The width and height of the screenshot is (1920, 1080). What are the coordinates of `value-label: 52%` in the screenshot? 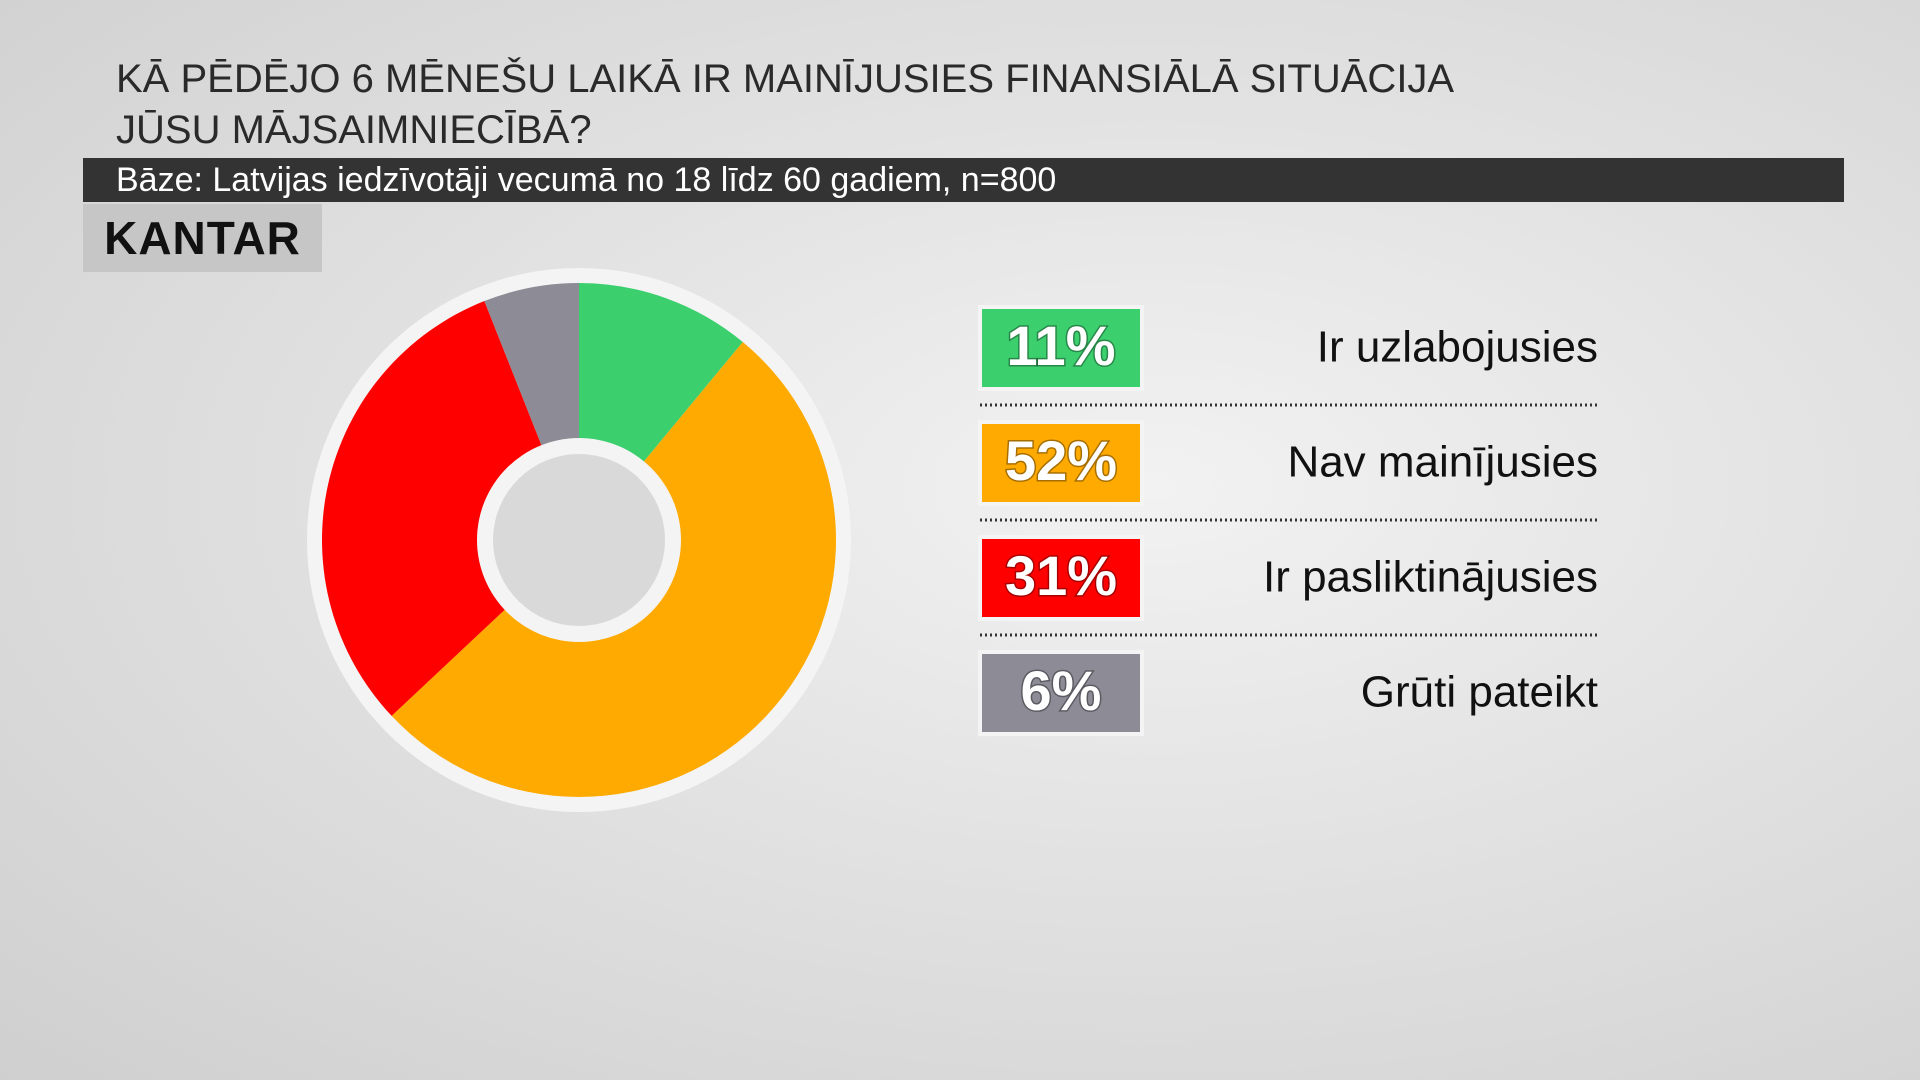 It's located at (1061, 460).